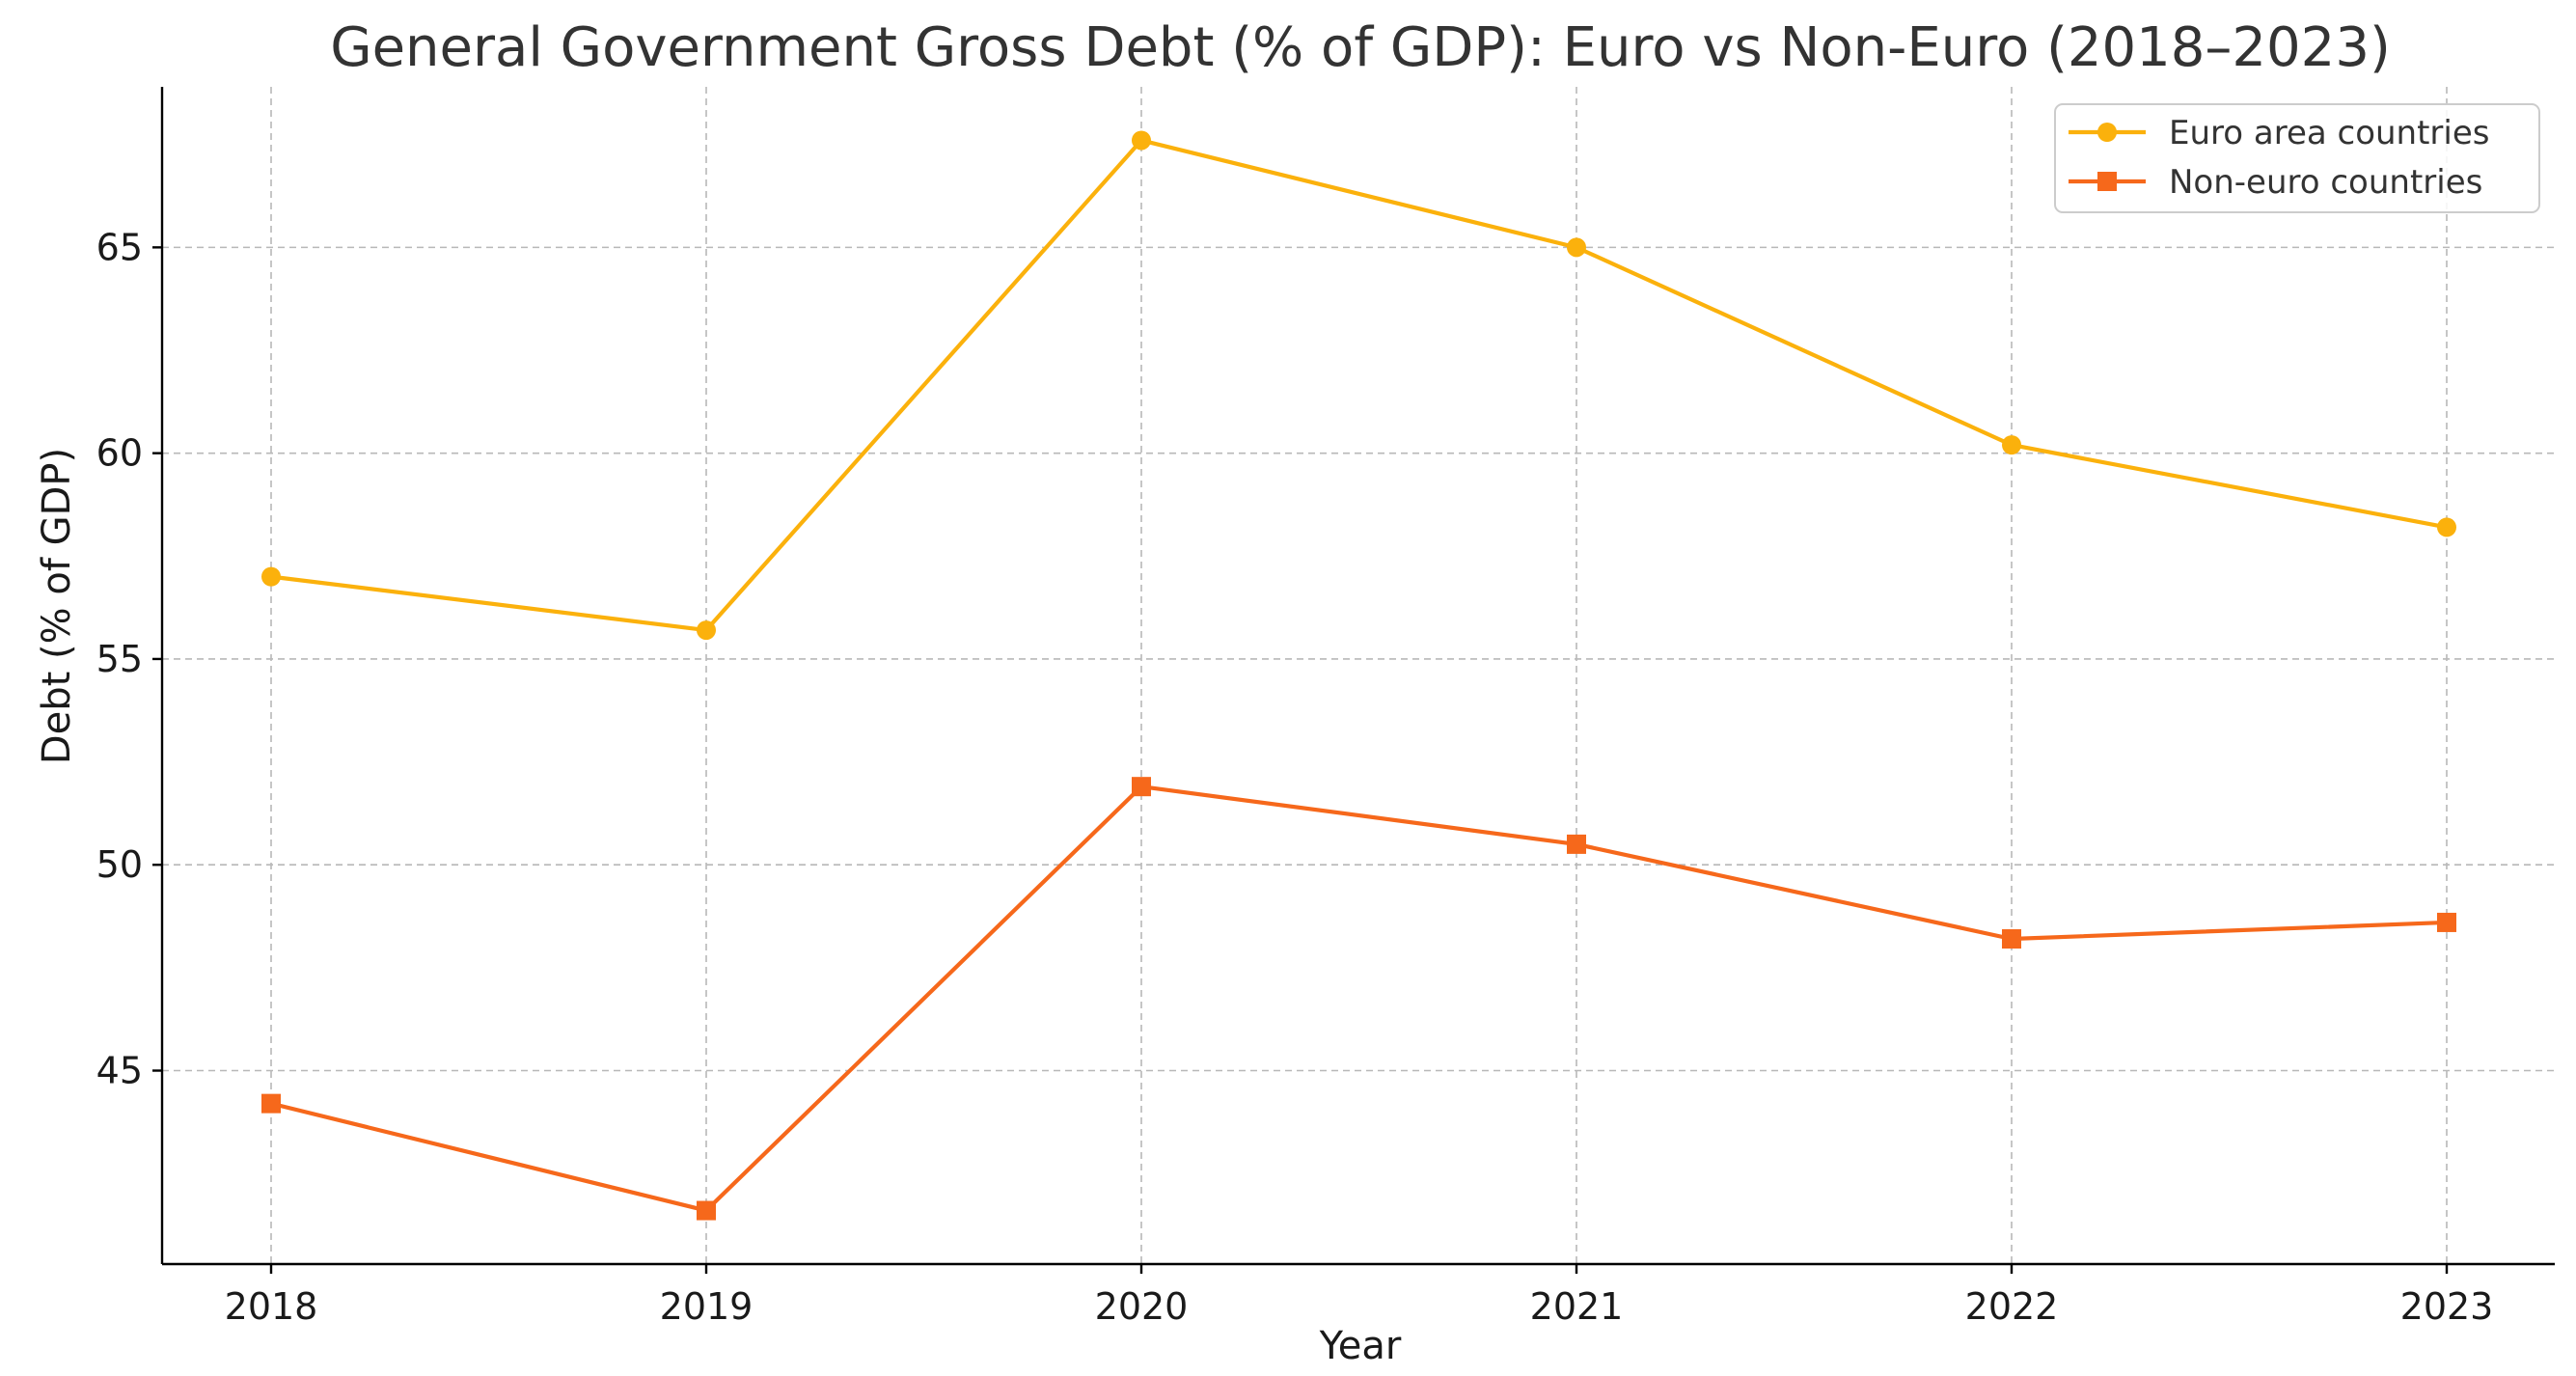 This screenshot has width=2576, height=1376. I want to click on y-tick-label: 60, so click(120, 453).